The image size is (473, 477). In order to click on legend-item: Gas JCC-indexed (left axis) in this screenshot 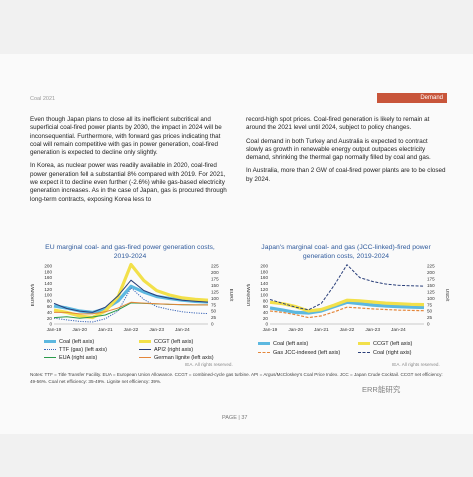, I will do `click(299, 353)`.